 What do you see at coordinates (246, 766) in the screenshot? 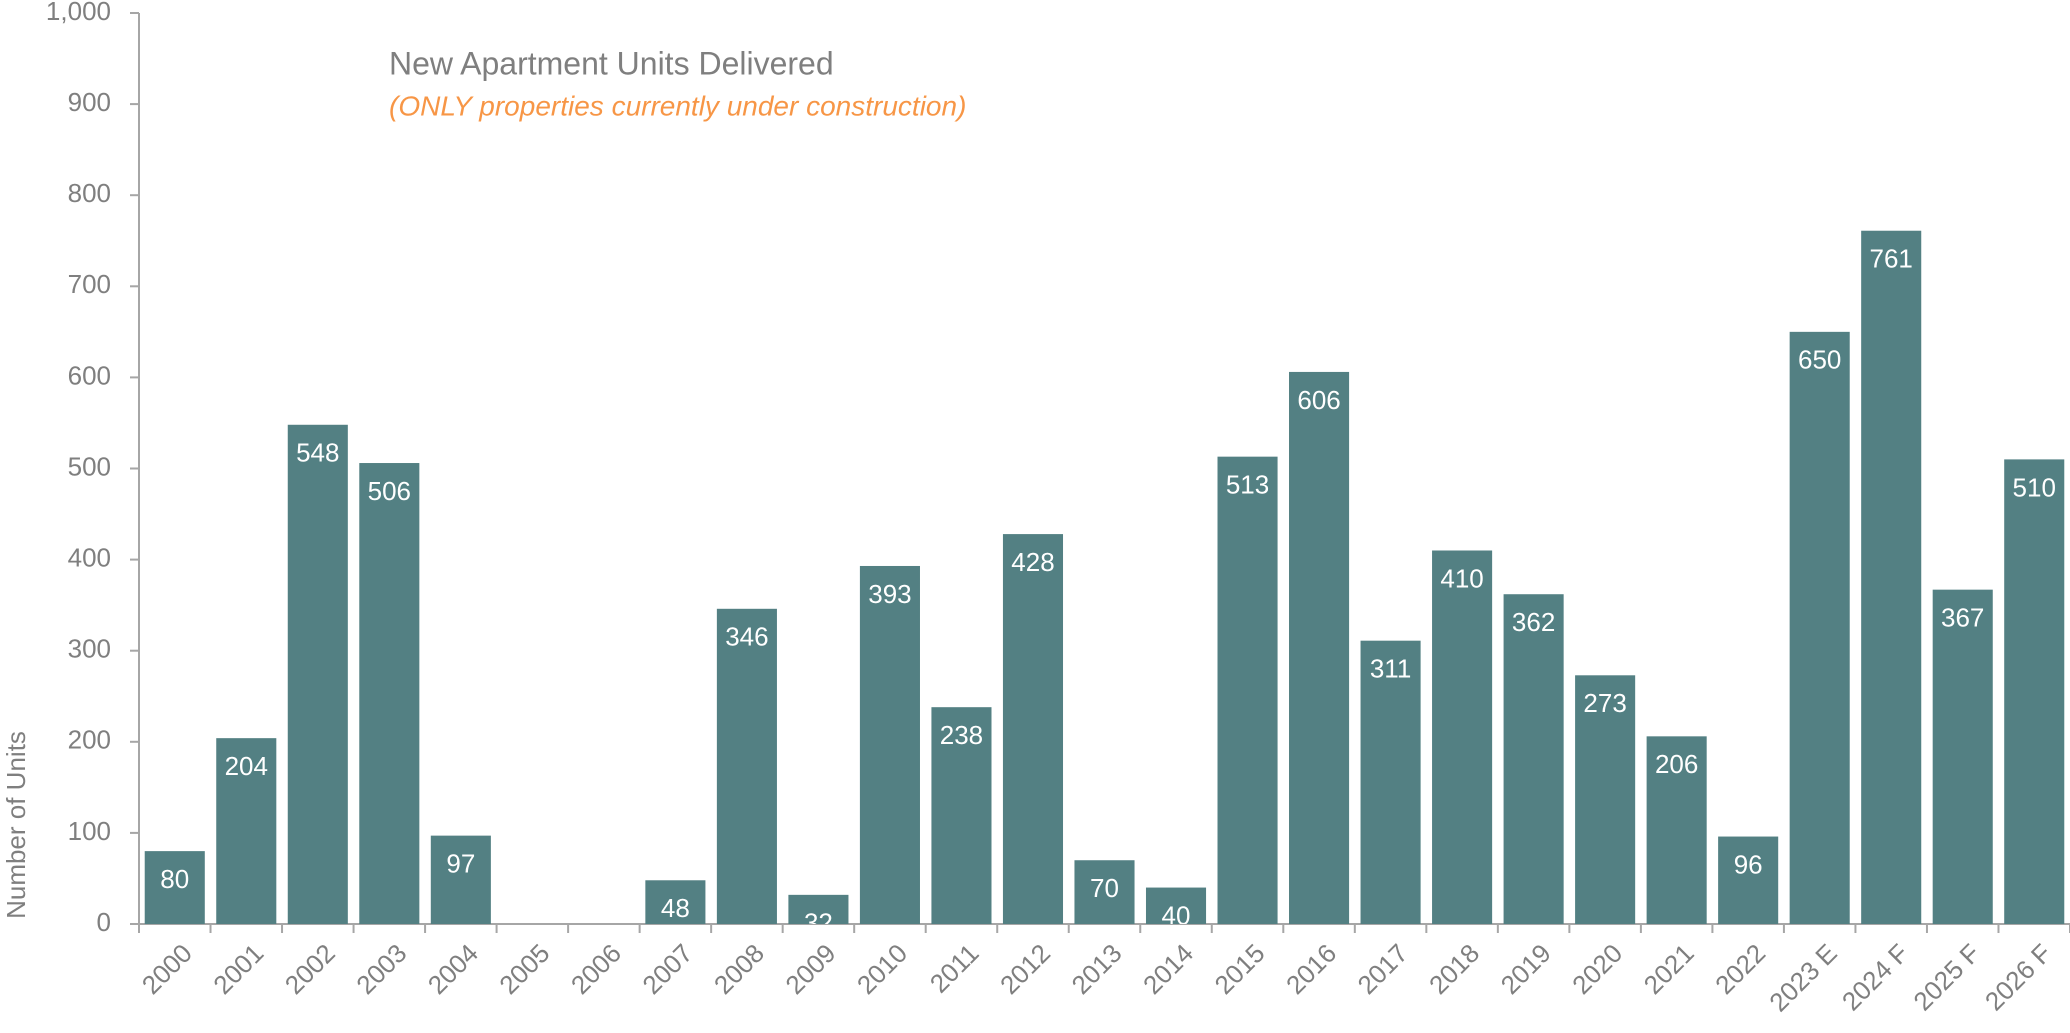
I see `data-label: 204` at bounding box center [246, 766].